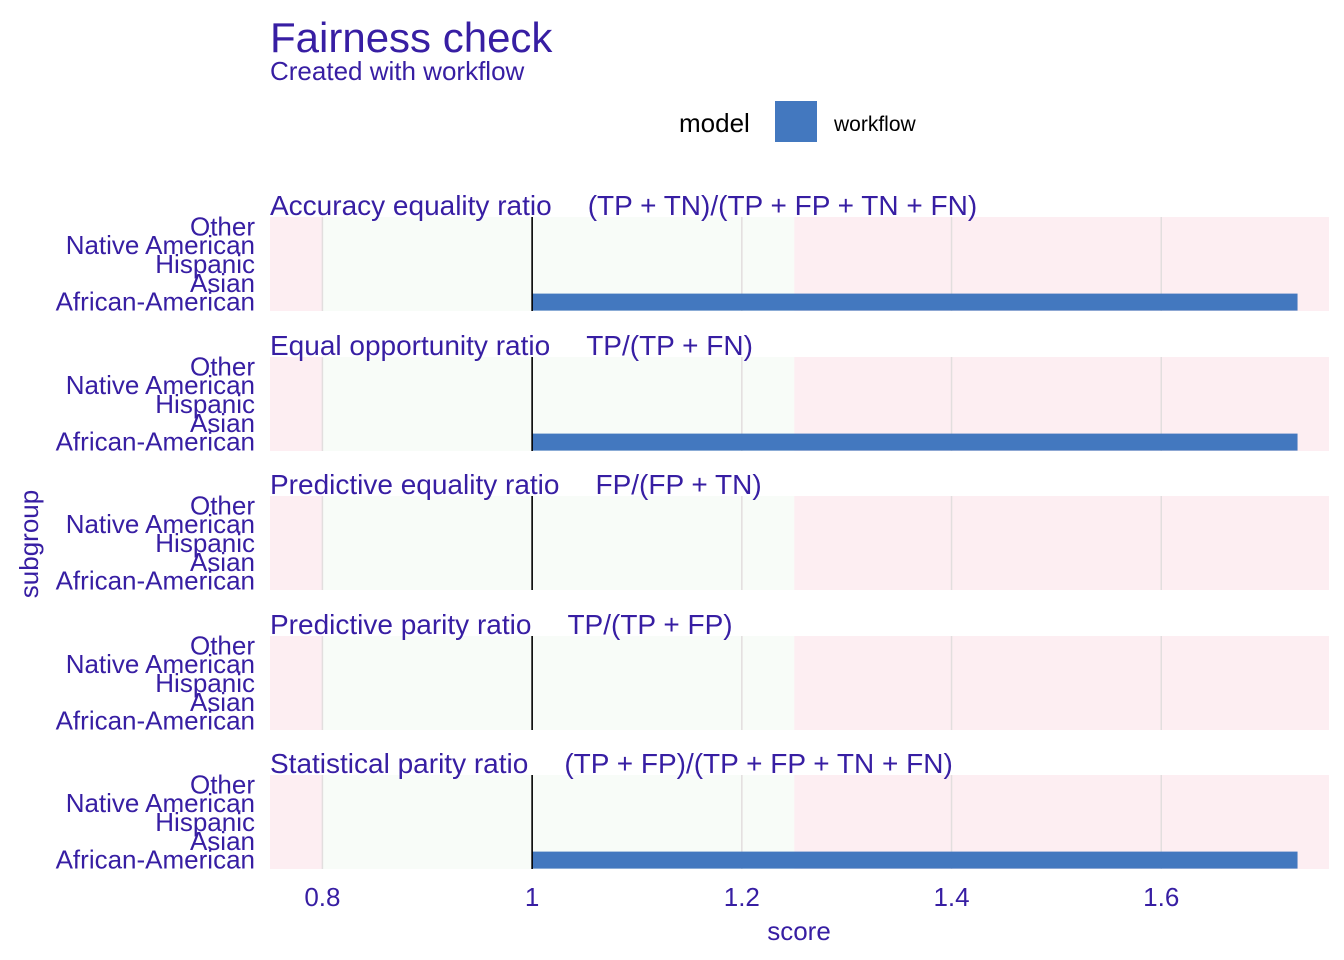 The height and width of the screenshot is (960, 1344). Describe the element at coordinates (397, 71) in the screenshot. I see `chart-subtitle: Created with workflow` at that location.